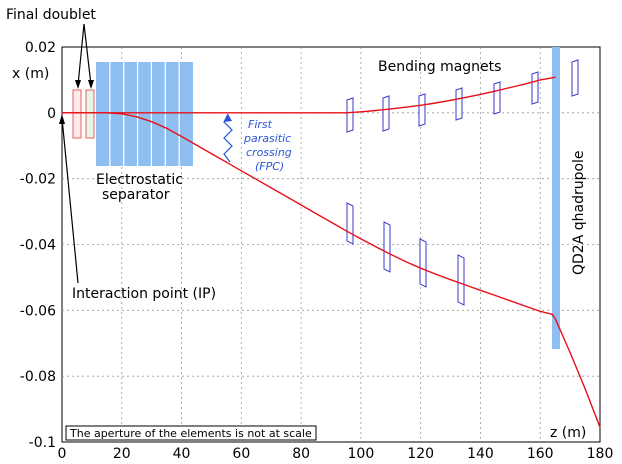 The height and width of the screenshot is (464, 622). Describe the element at coordinates (42, 443) in the screenshot. I see `y-tick-label-6: -0.1` at that location.